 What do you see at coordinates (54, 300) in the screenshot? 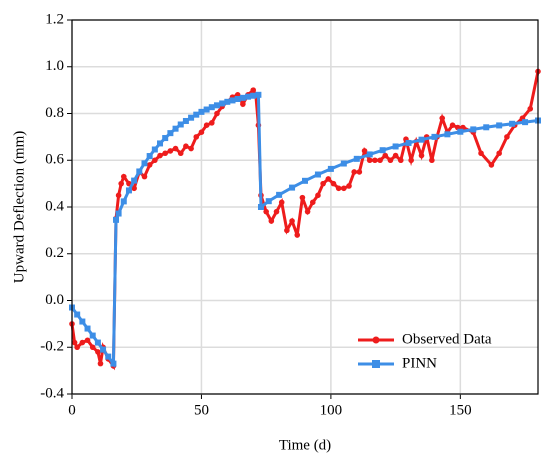
I see `y-tick-label: 0.0` at bounding box center [54, 300].